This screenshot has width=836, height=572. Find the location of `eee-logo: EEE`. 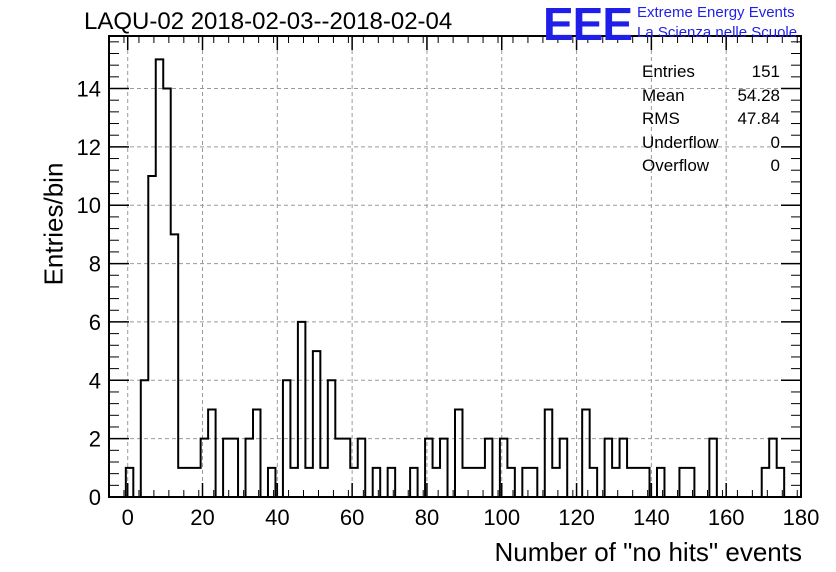

eee-logo: EEE is located at coordinates (588, 25).